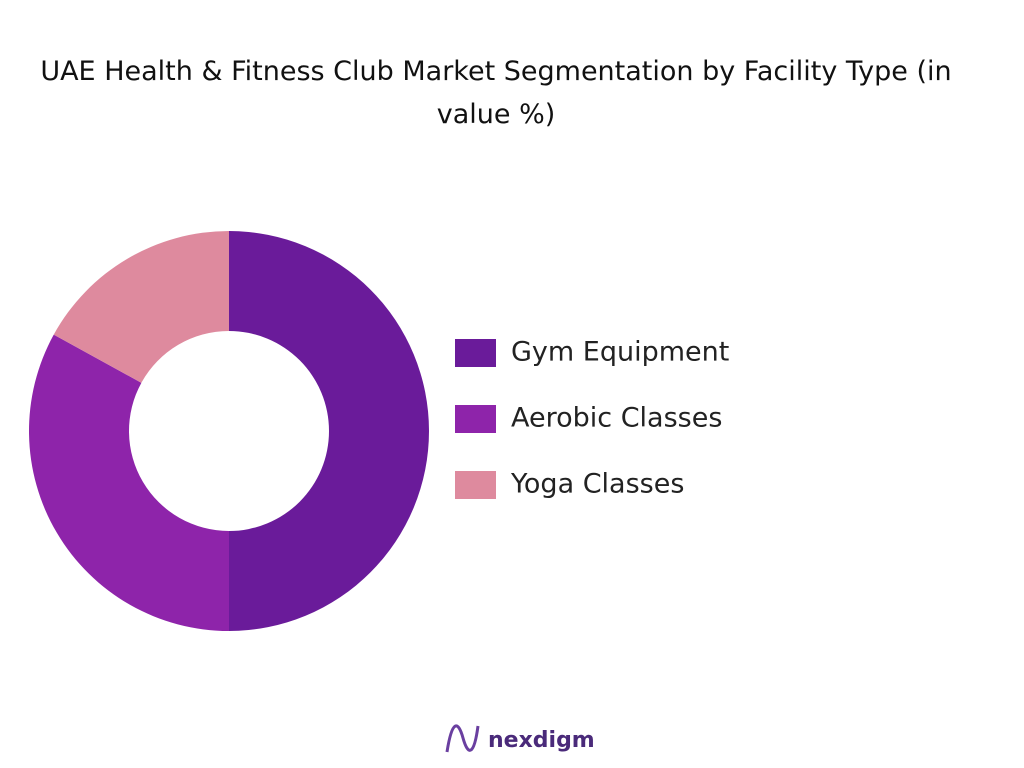  Describe the element at coordinates (616, 418) in the screenshot. I see `legend-label: Aerobic Classes` at that location.